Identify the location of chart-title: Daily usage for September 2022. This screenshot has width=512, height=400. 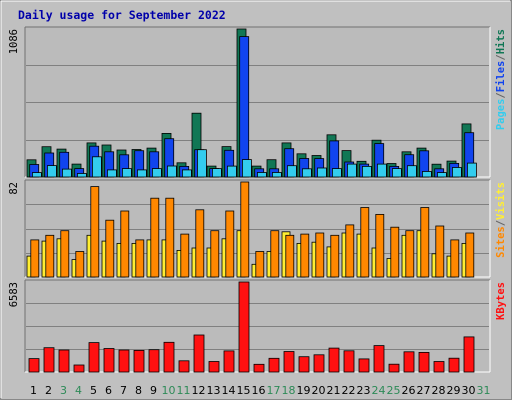
(122, 15).